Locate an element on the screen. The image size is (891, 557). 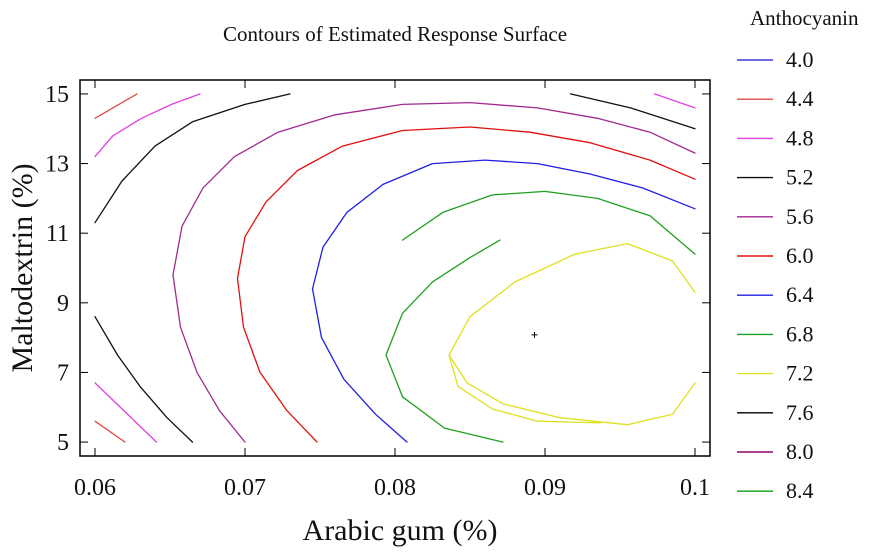
x-tick-label: 0.07 is located at coordinates (245, 488).